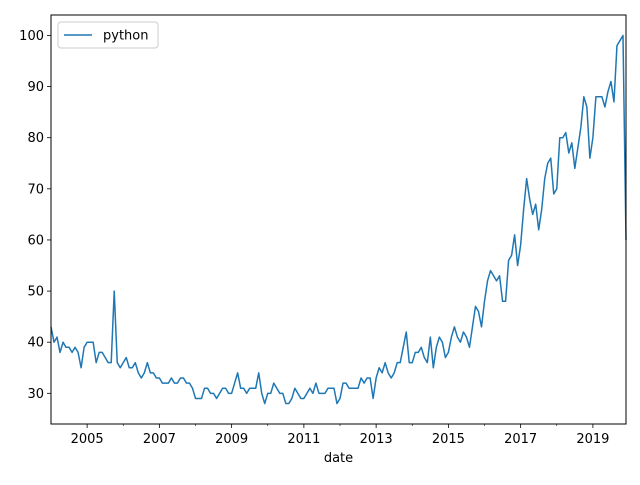 This screenshot has width=640, height=485. I want to click on x-tick-label: 2007, so click(159, 439).